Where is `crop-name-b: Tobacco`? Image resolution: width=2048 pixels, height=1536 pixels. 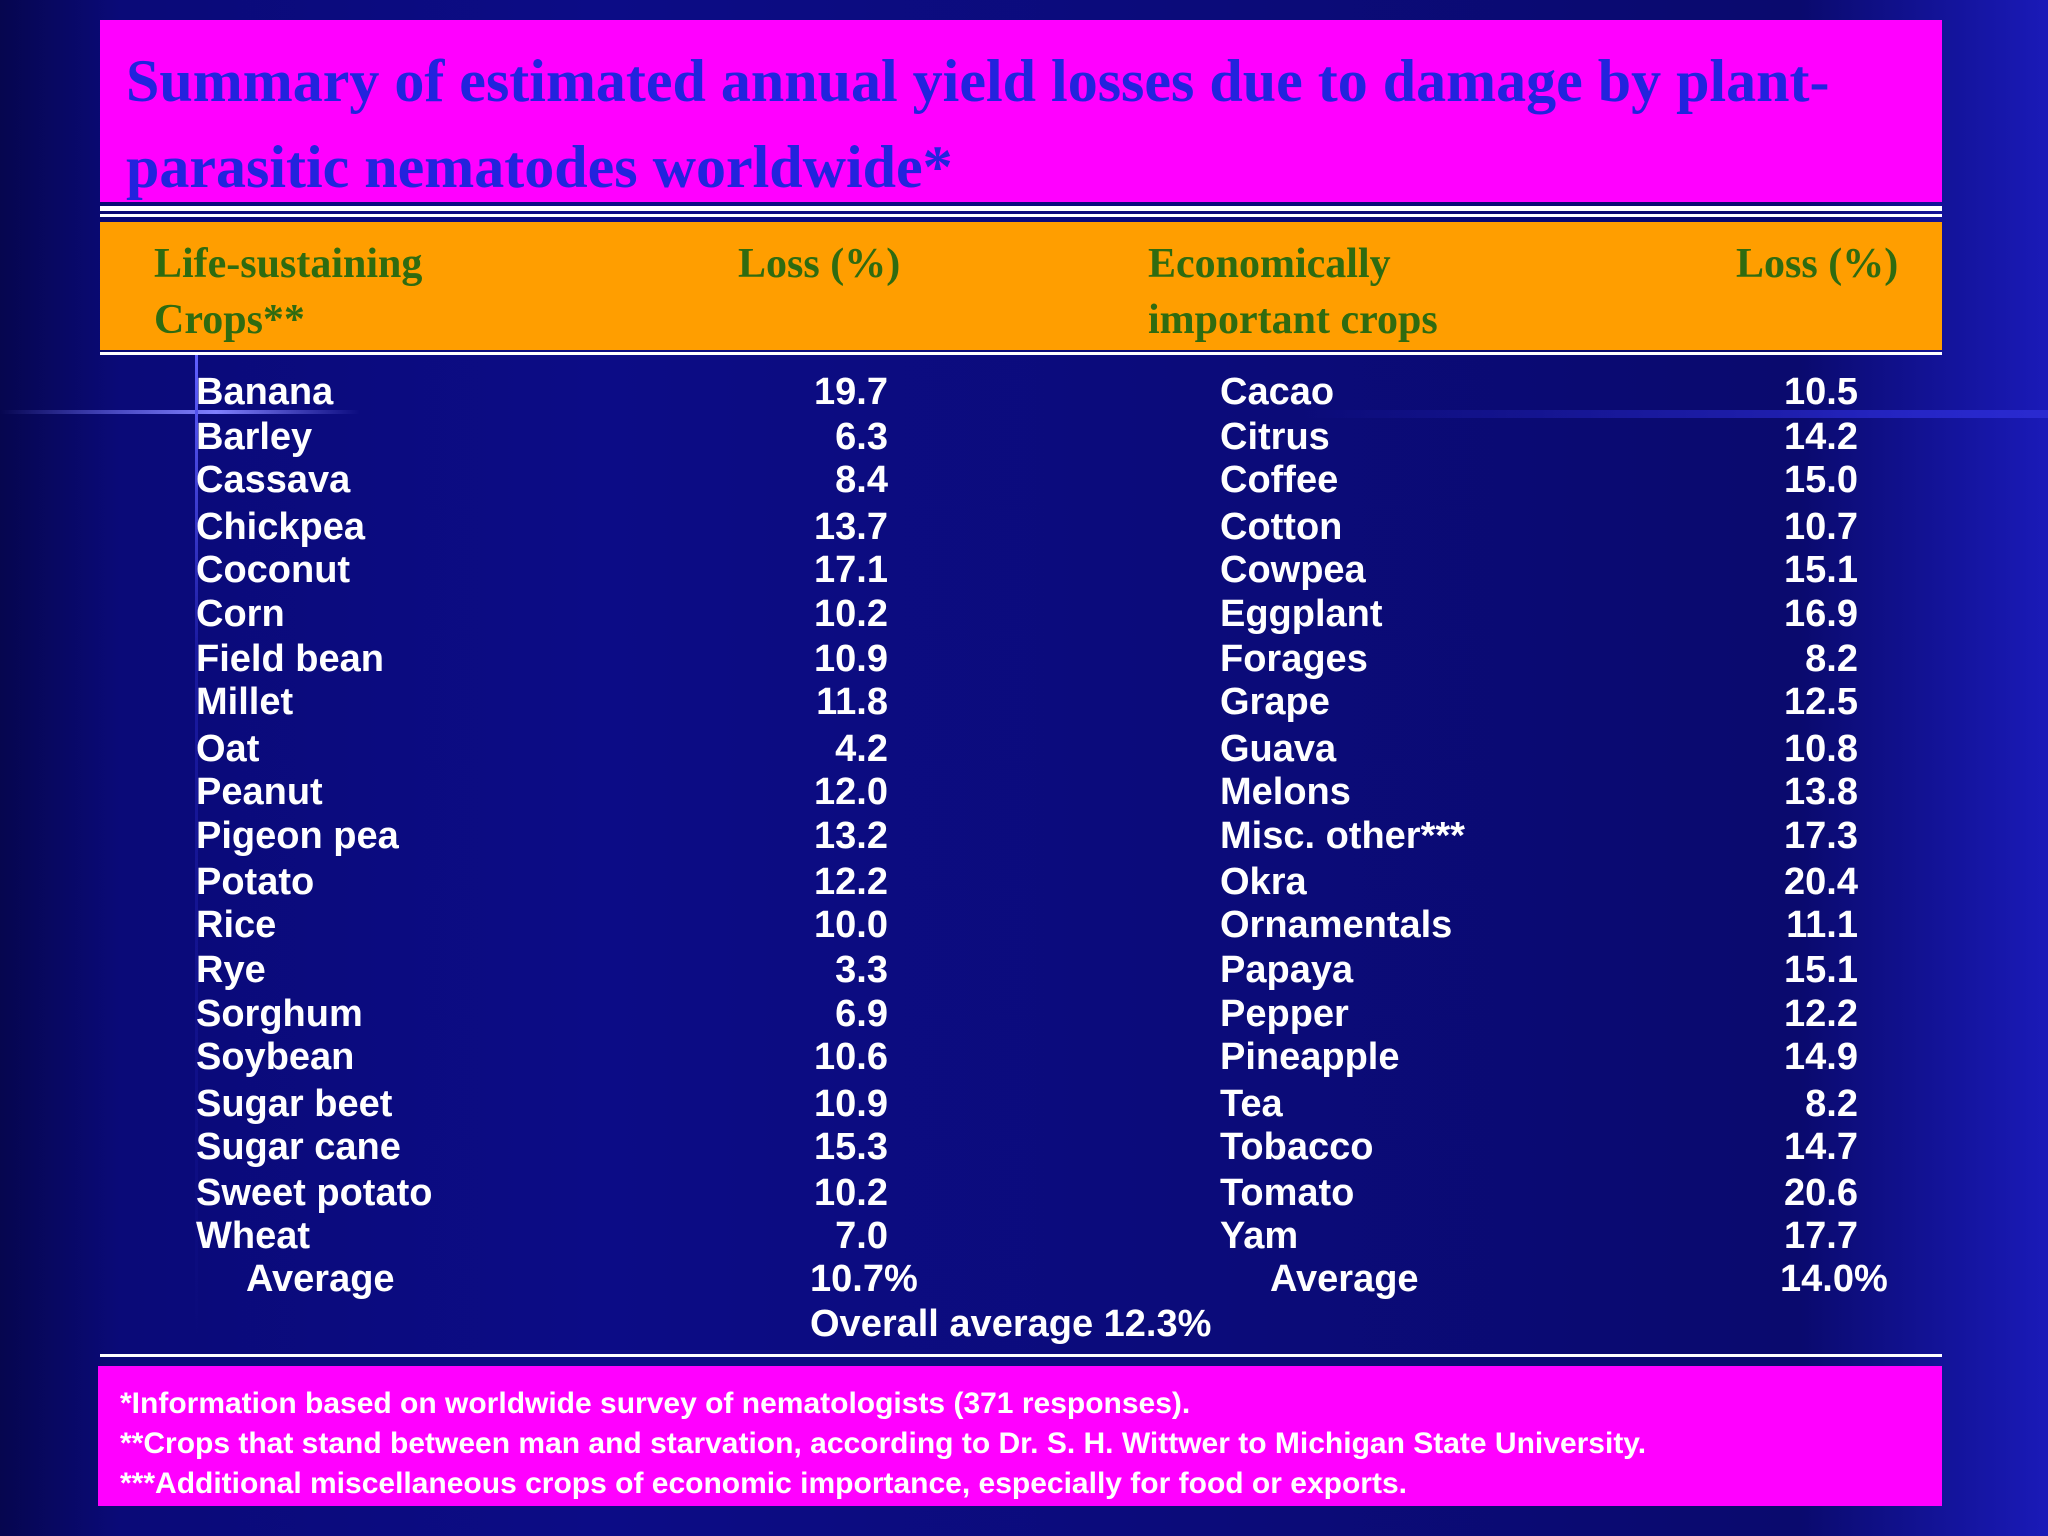 crop-name-b: Tobacco is located at coordinates (1297, 1147).